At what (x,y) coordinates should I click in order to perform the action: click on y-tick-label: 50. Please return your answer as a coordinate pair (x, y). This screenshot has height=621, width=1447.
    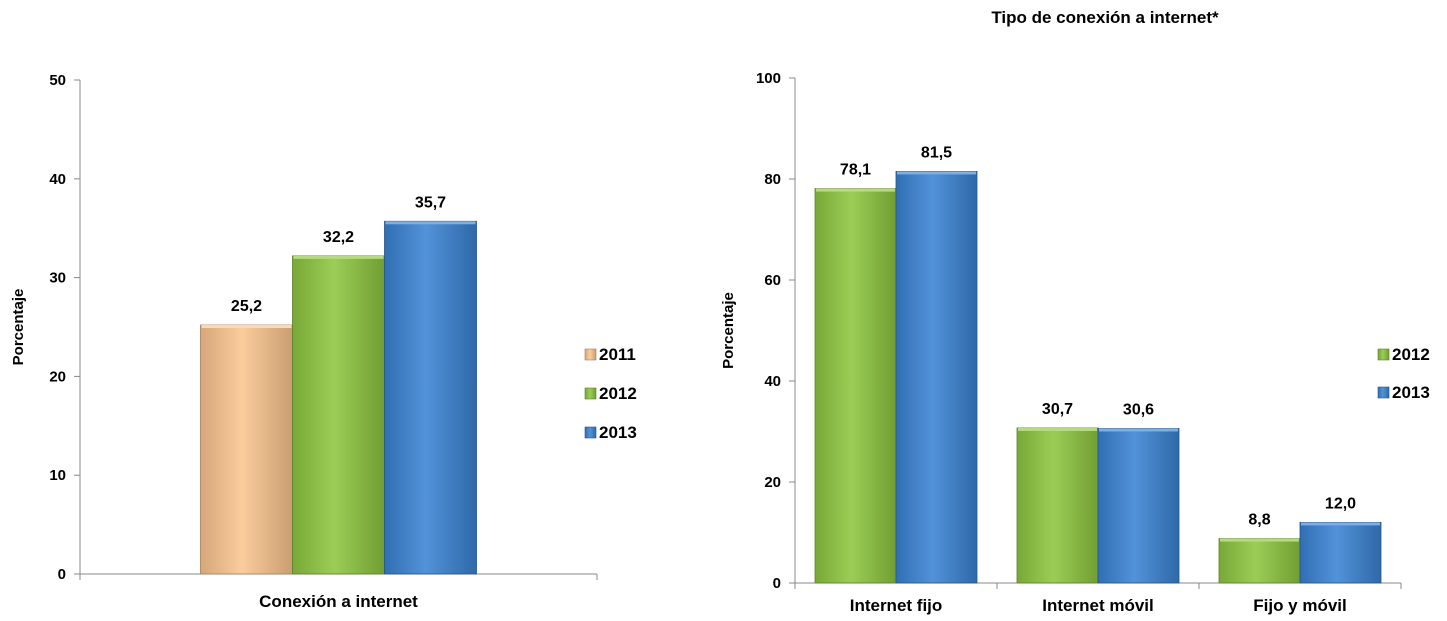
    Looking at the image, I should click on (57, 80).